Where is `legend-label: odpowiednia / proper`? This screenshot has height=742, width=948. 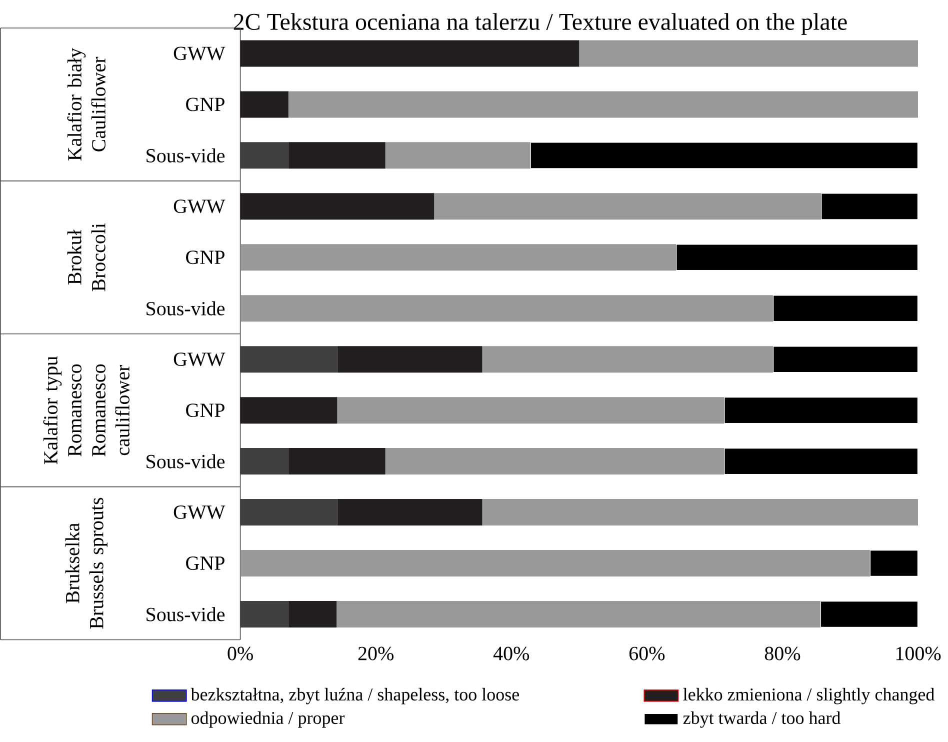 legend-label: odpowiednia / proper is located at coordinates (268, 720).